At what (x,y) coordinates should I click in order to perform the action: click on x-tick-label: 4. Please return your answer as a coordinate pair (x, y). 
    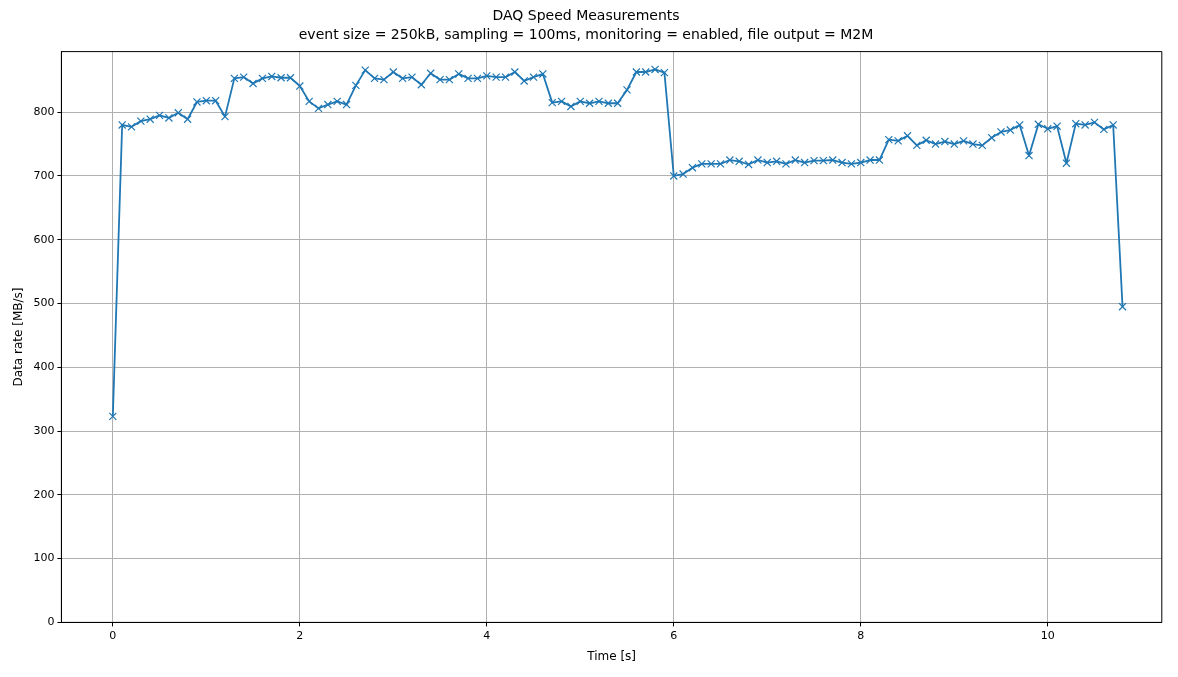
    Looking at the image, I should click on (487, 635).